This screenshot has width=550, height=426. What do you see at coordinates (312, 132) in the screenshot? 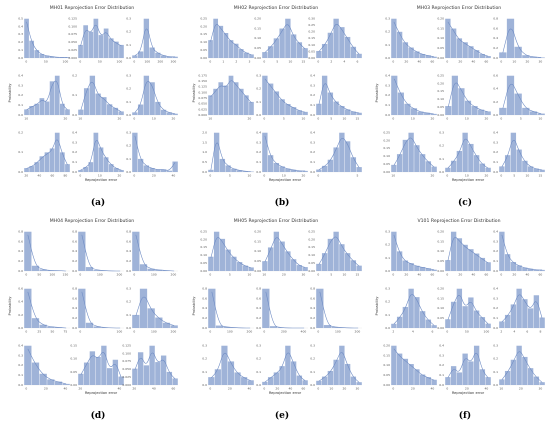
I see `y-tick-label: 0.4` at bounding box center [312, 132].